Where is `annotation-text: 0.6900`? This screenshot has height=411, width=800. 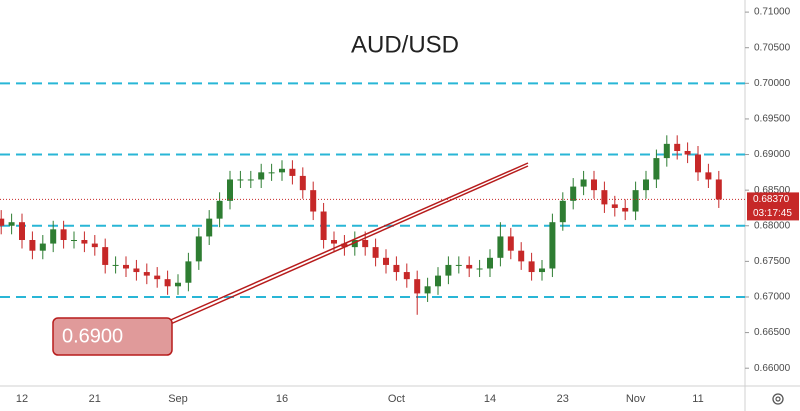
annotation-text: 0.6900 is located at coordinates (92, 336).